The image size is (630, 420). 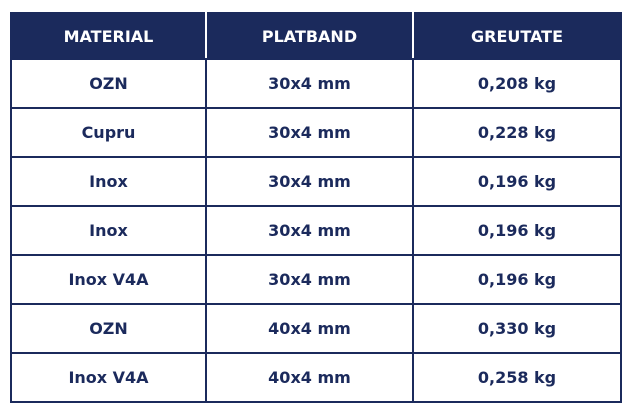 What do you see at coordinates (309, 36) in the screenshot?
I see `header-cell: PLATBAND` at bounding box center [309, 36].